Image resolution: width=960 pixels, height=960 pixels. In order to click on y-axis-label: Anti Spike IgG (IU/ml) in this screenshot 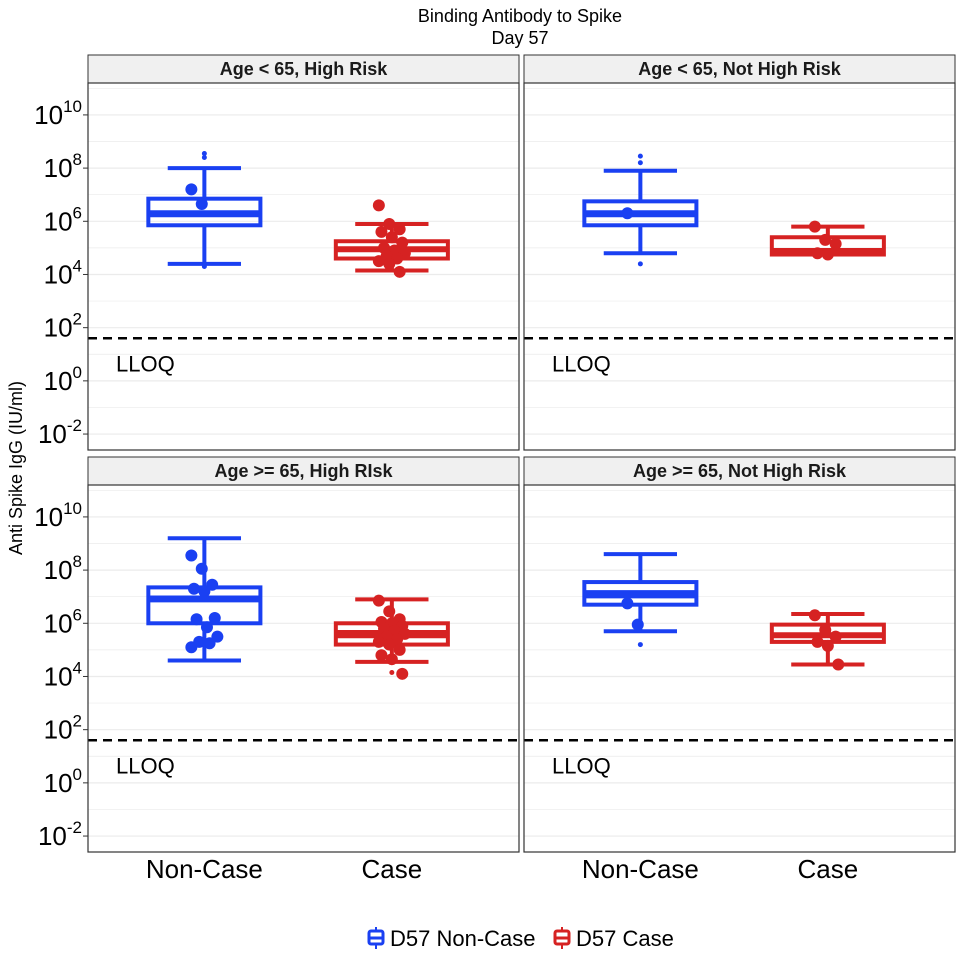, I will do `click(16, 468)`.